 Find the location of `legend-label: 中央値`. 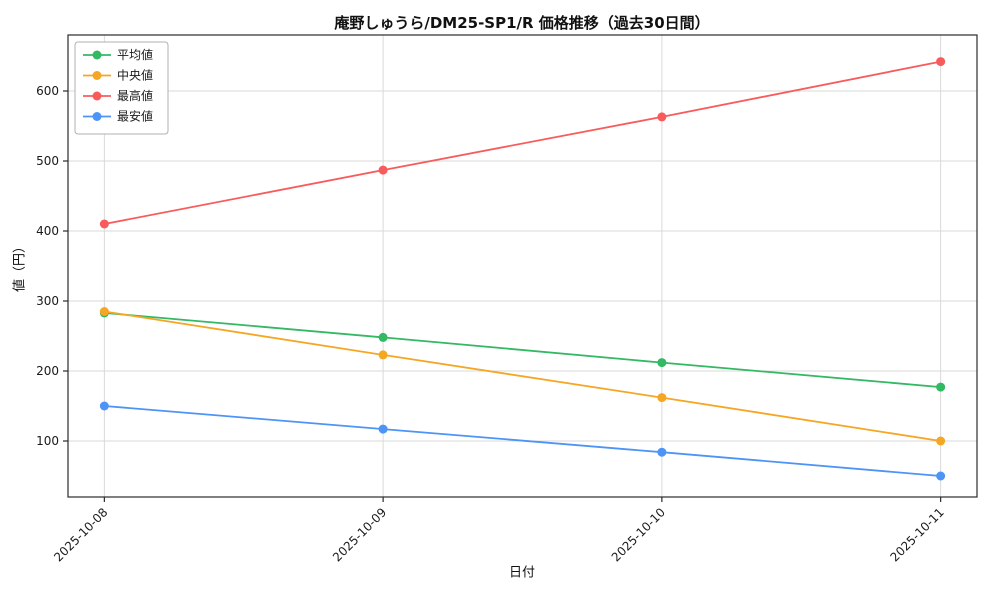

legend-label: 中央値 is located at coordinates (135, 75).